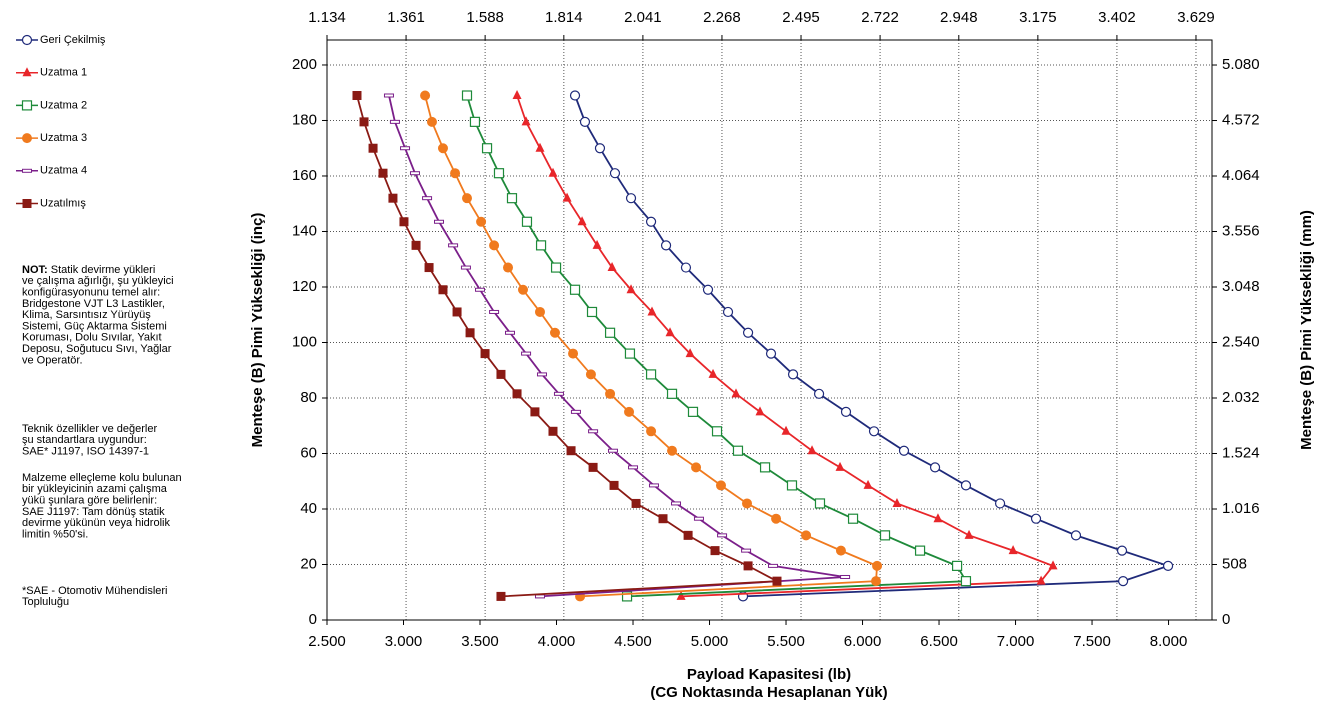 Image resolution: width=1325 pixels, height=713 pixels. I want to click on note-line: ve Operatör., so click(52, 360).